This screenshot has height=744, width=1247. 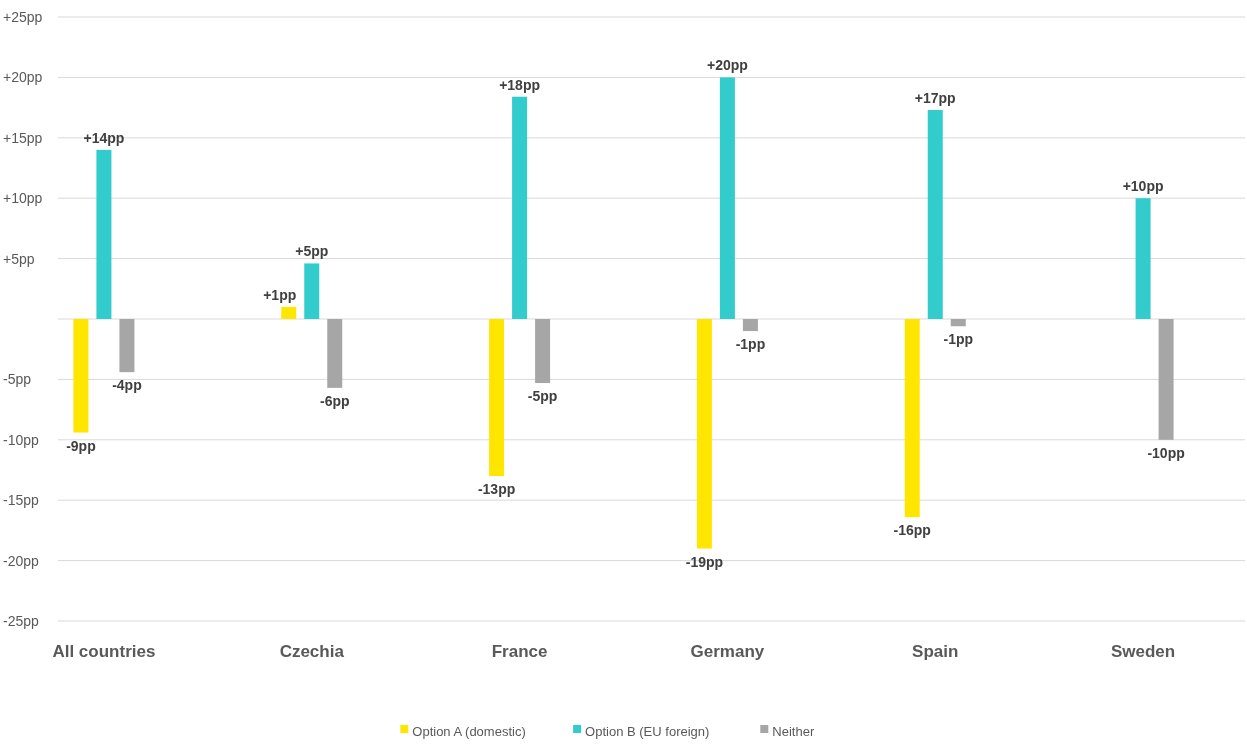 I want to click on data-label: -5pp, so click(x=542, y=396).